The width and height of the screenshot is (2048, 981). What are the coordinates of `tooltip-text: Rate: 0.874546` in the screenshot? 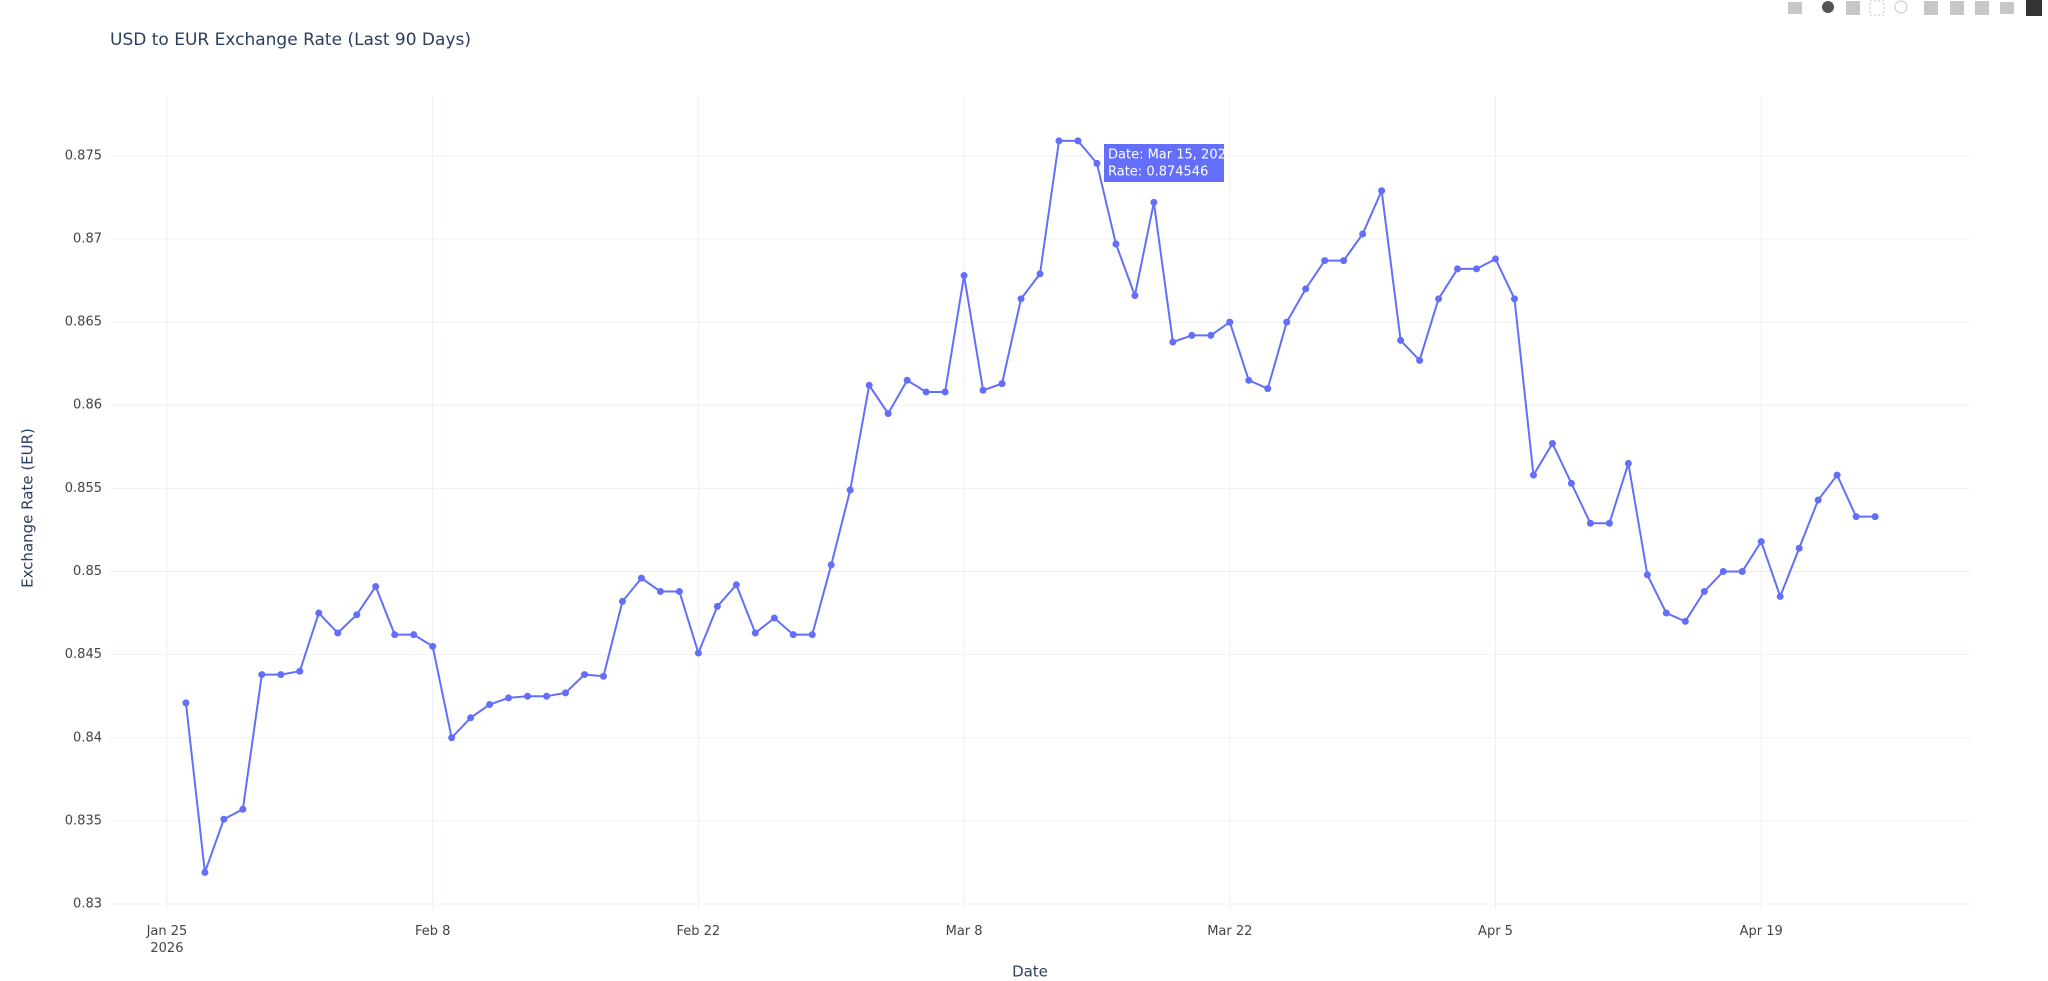 It's located at (1158, 172).